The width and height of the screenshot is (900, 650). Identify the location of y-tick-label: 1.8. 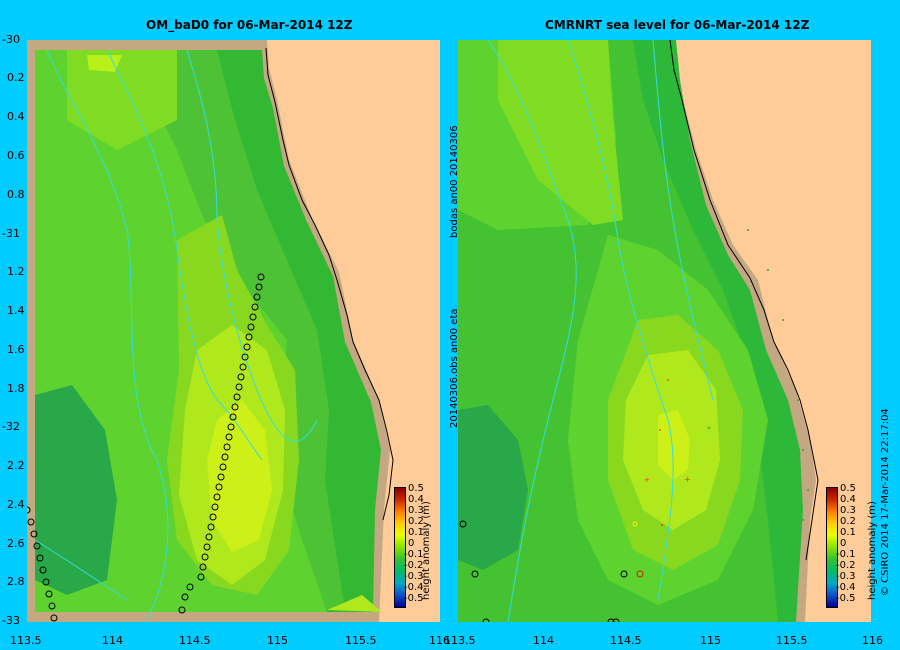
(16, 388).